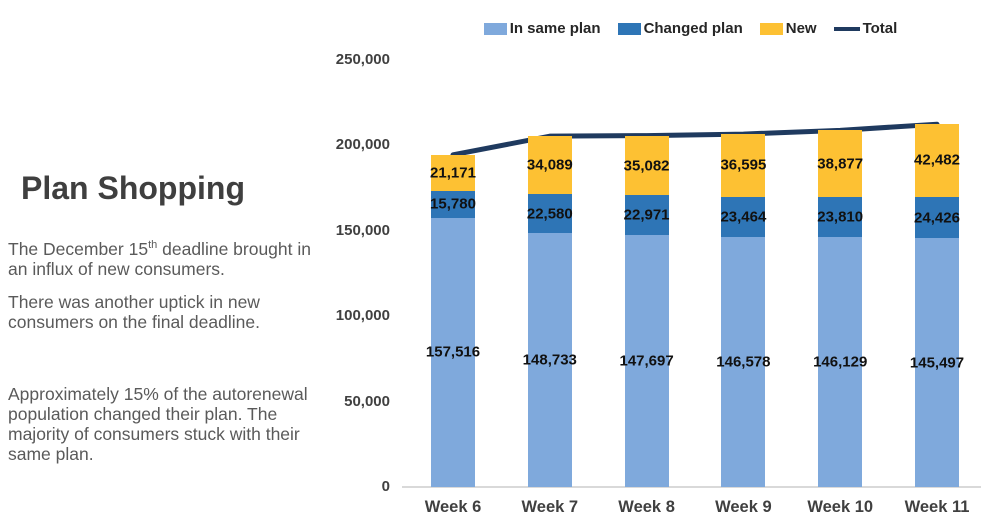  Describe the element at coordinates (550, 507) in the screenshot. I see `x-axis-label-week-7: Week 7` at that location.